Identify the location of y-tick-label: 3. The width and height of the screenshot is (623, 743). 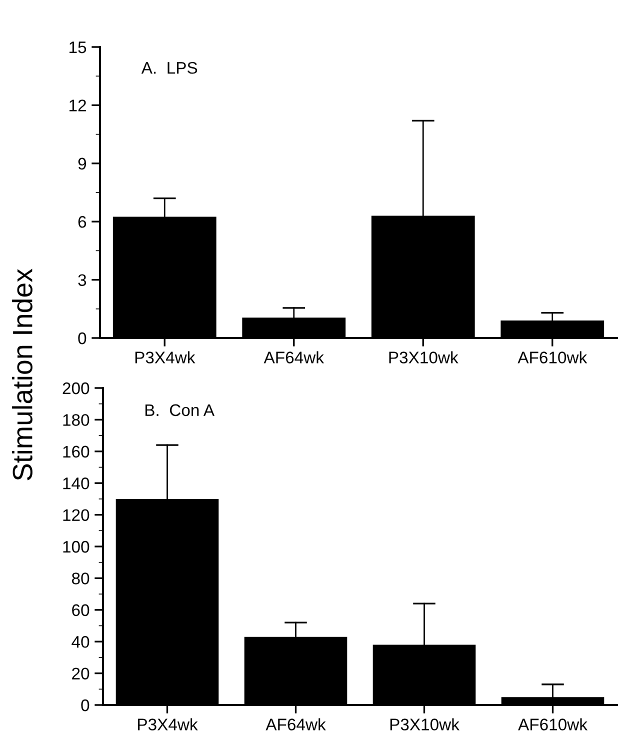
(82, 280).